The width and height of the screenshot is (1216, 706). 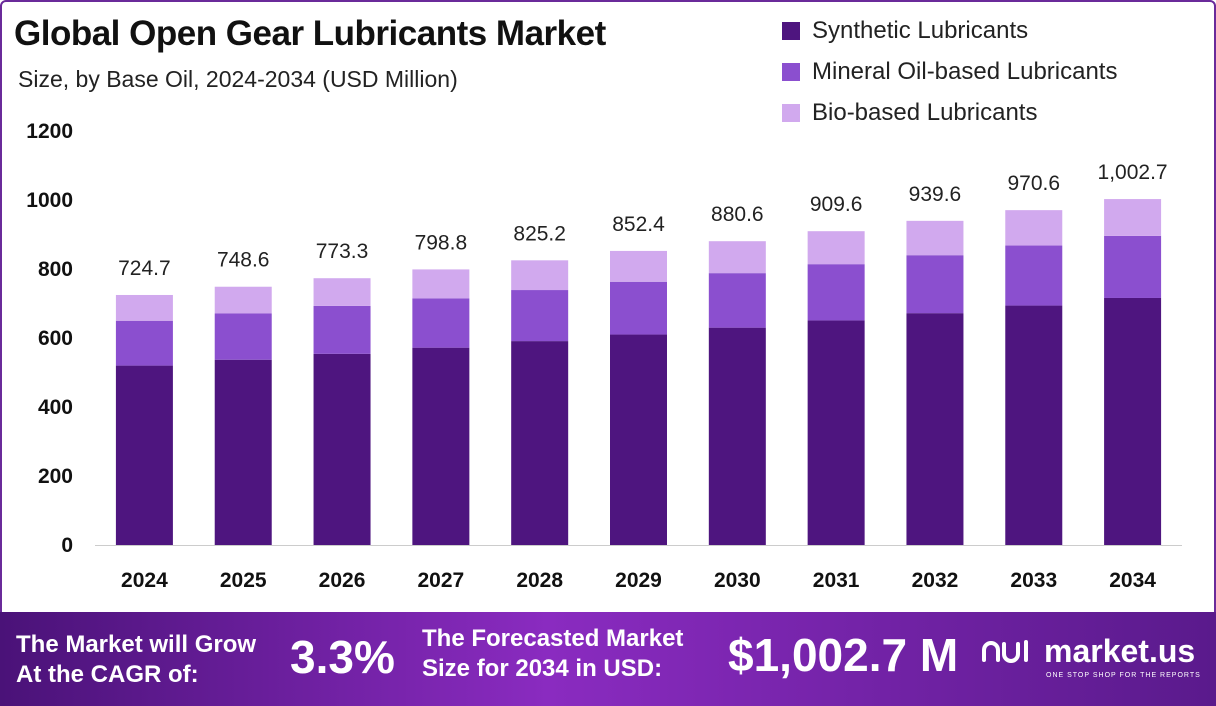 What do you see at coordinates (310, 33) in the screenshot?
I see `chart-title: Global Open Gear Lubricants Market` at bounding box center [310, 33].